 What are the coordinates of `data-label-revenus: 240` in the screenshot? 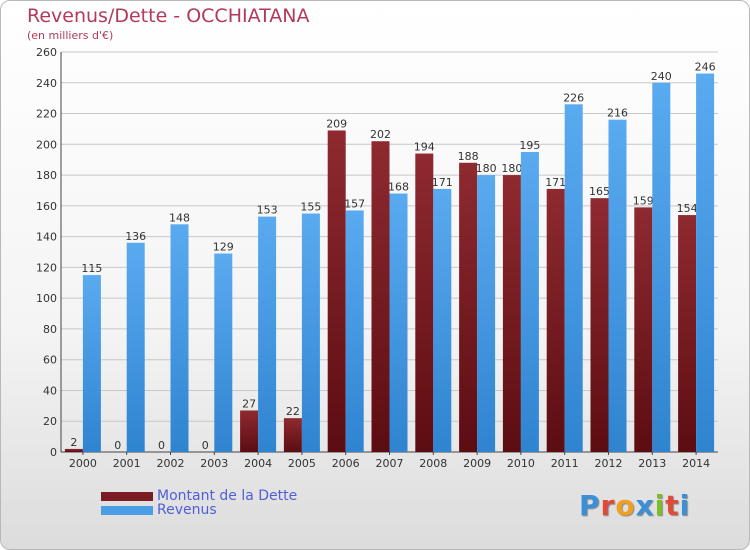 It's located at (661, 76).